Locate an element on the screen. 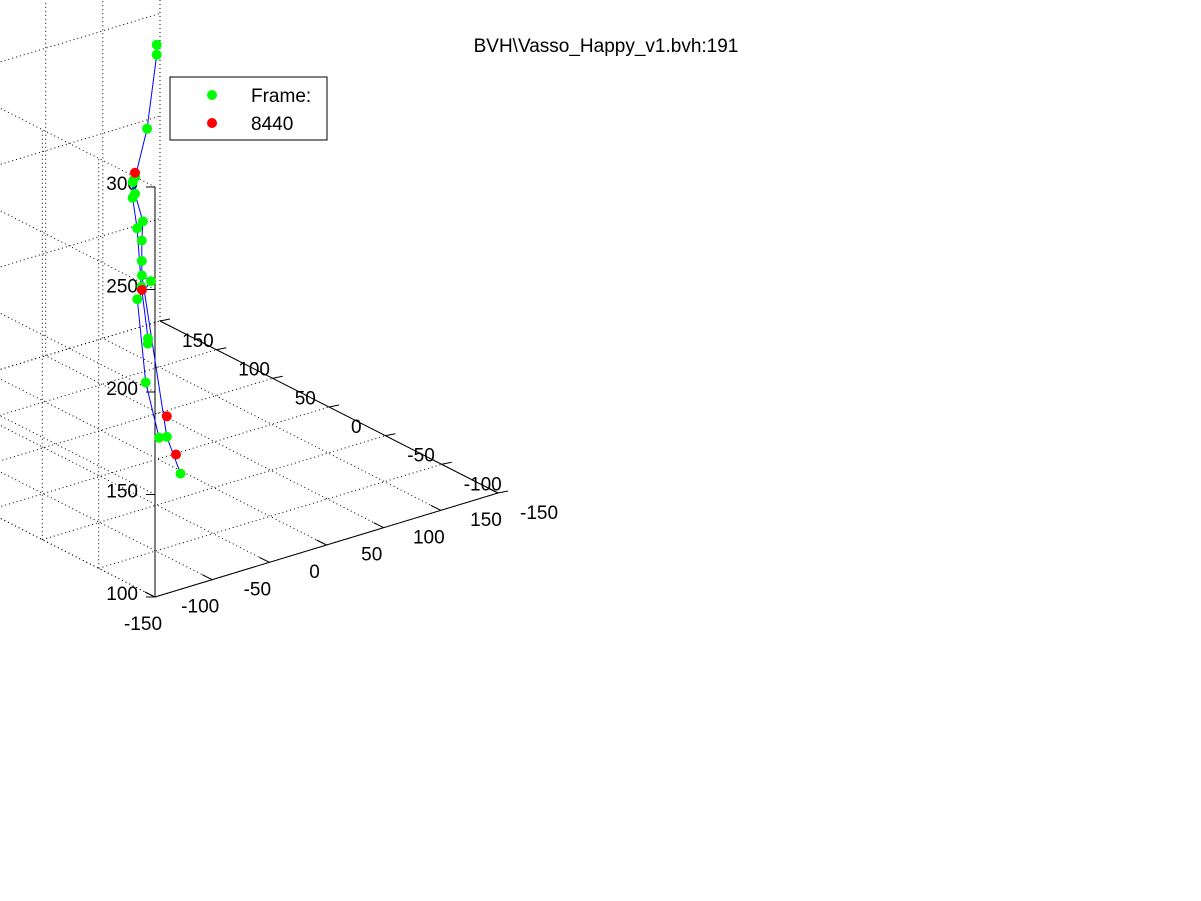  x-tick-label: 0 is located at coordinates (314, 572).